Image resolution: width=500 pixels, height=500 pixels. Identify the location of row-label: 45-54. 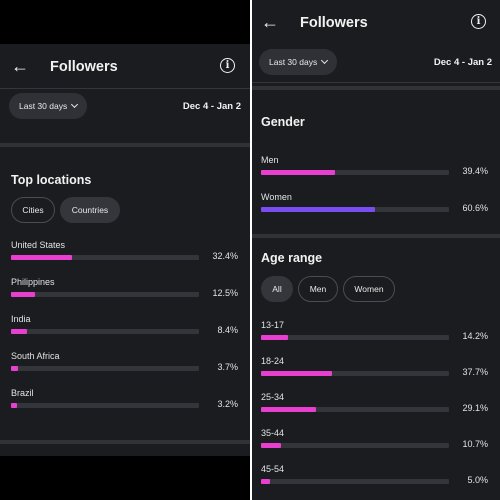
(273, 469).